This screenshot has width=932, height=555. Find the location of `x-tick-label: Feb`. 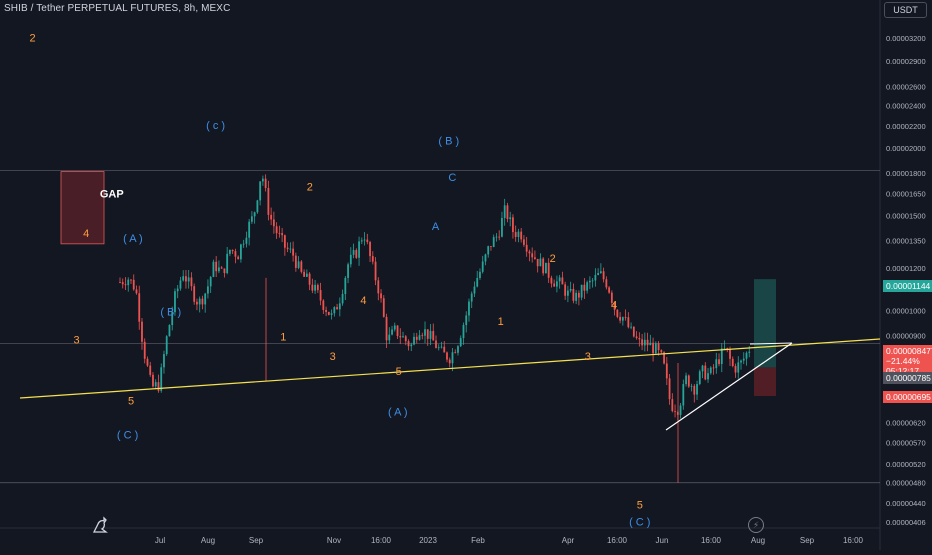

x-tick-label: Feb is located at coordinates (478, 540).